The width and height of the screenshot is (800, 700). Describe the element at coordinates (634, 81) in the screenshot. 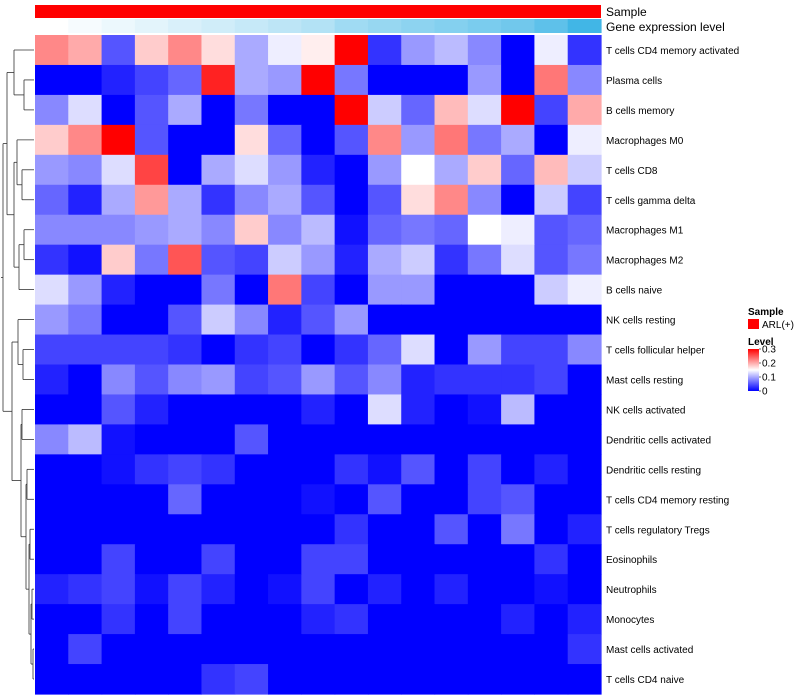

I see `row-label: Plasma cells` at that location.